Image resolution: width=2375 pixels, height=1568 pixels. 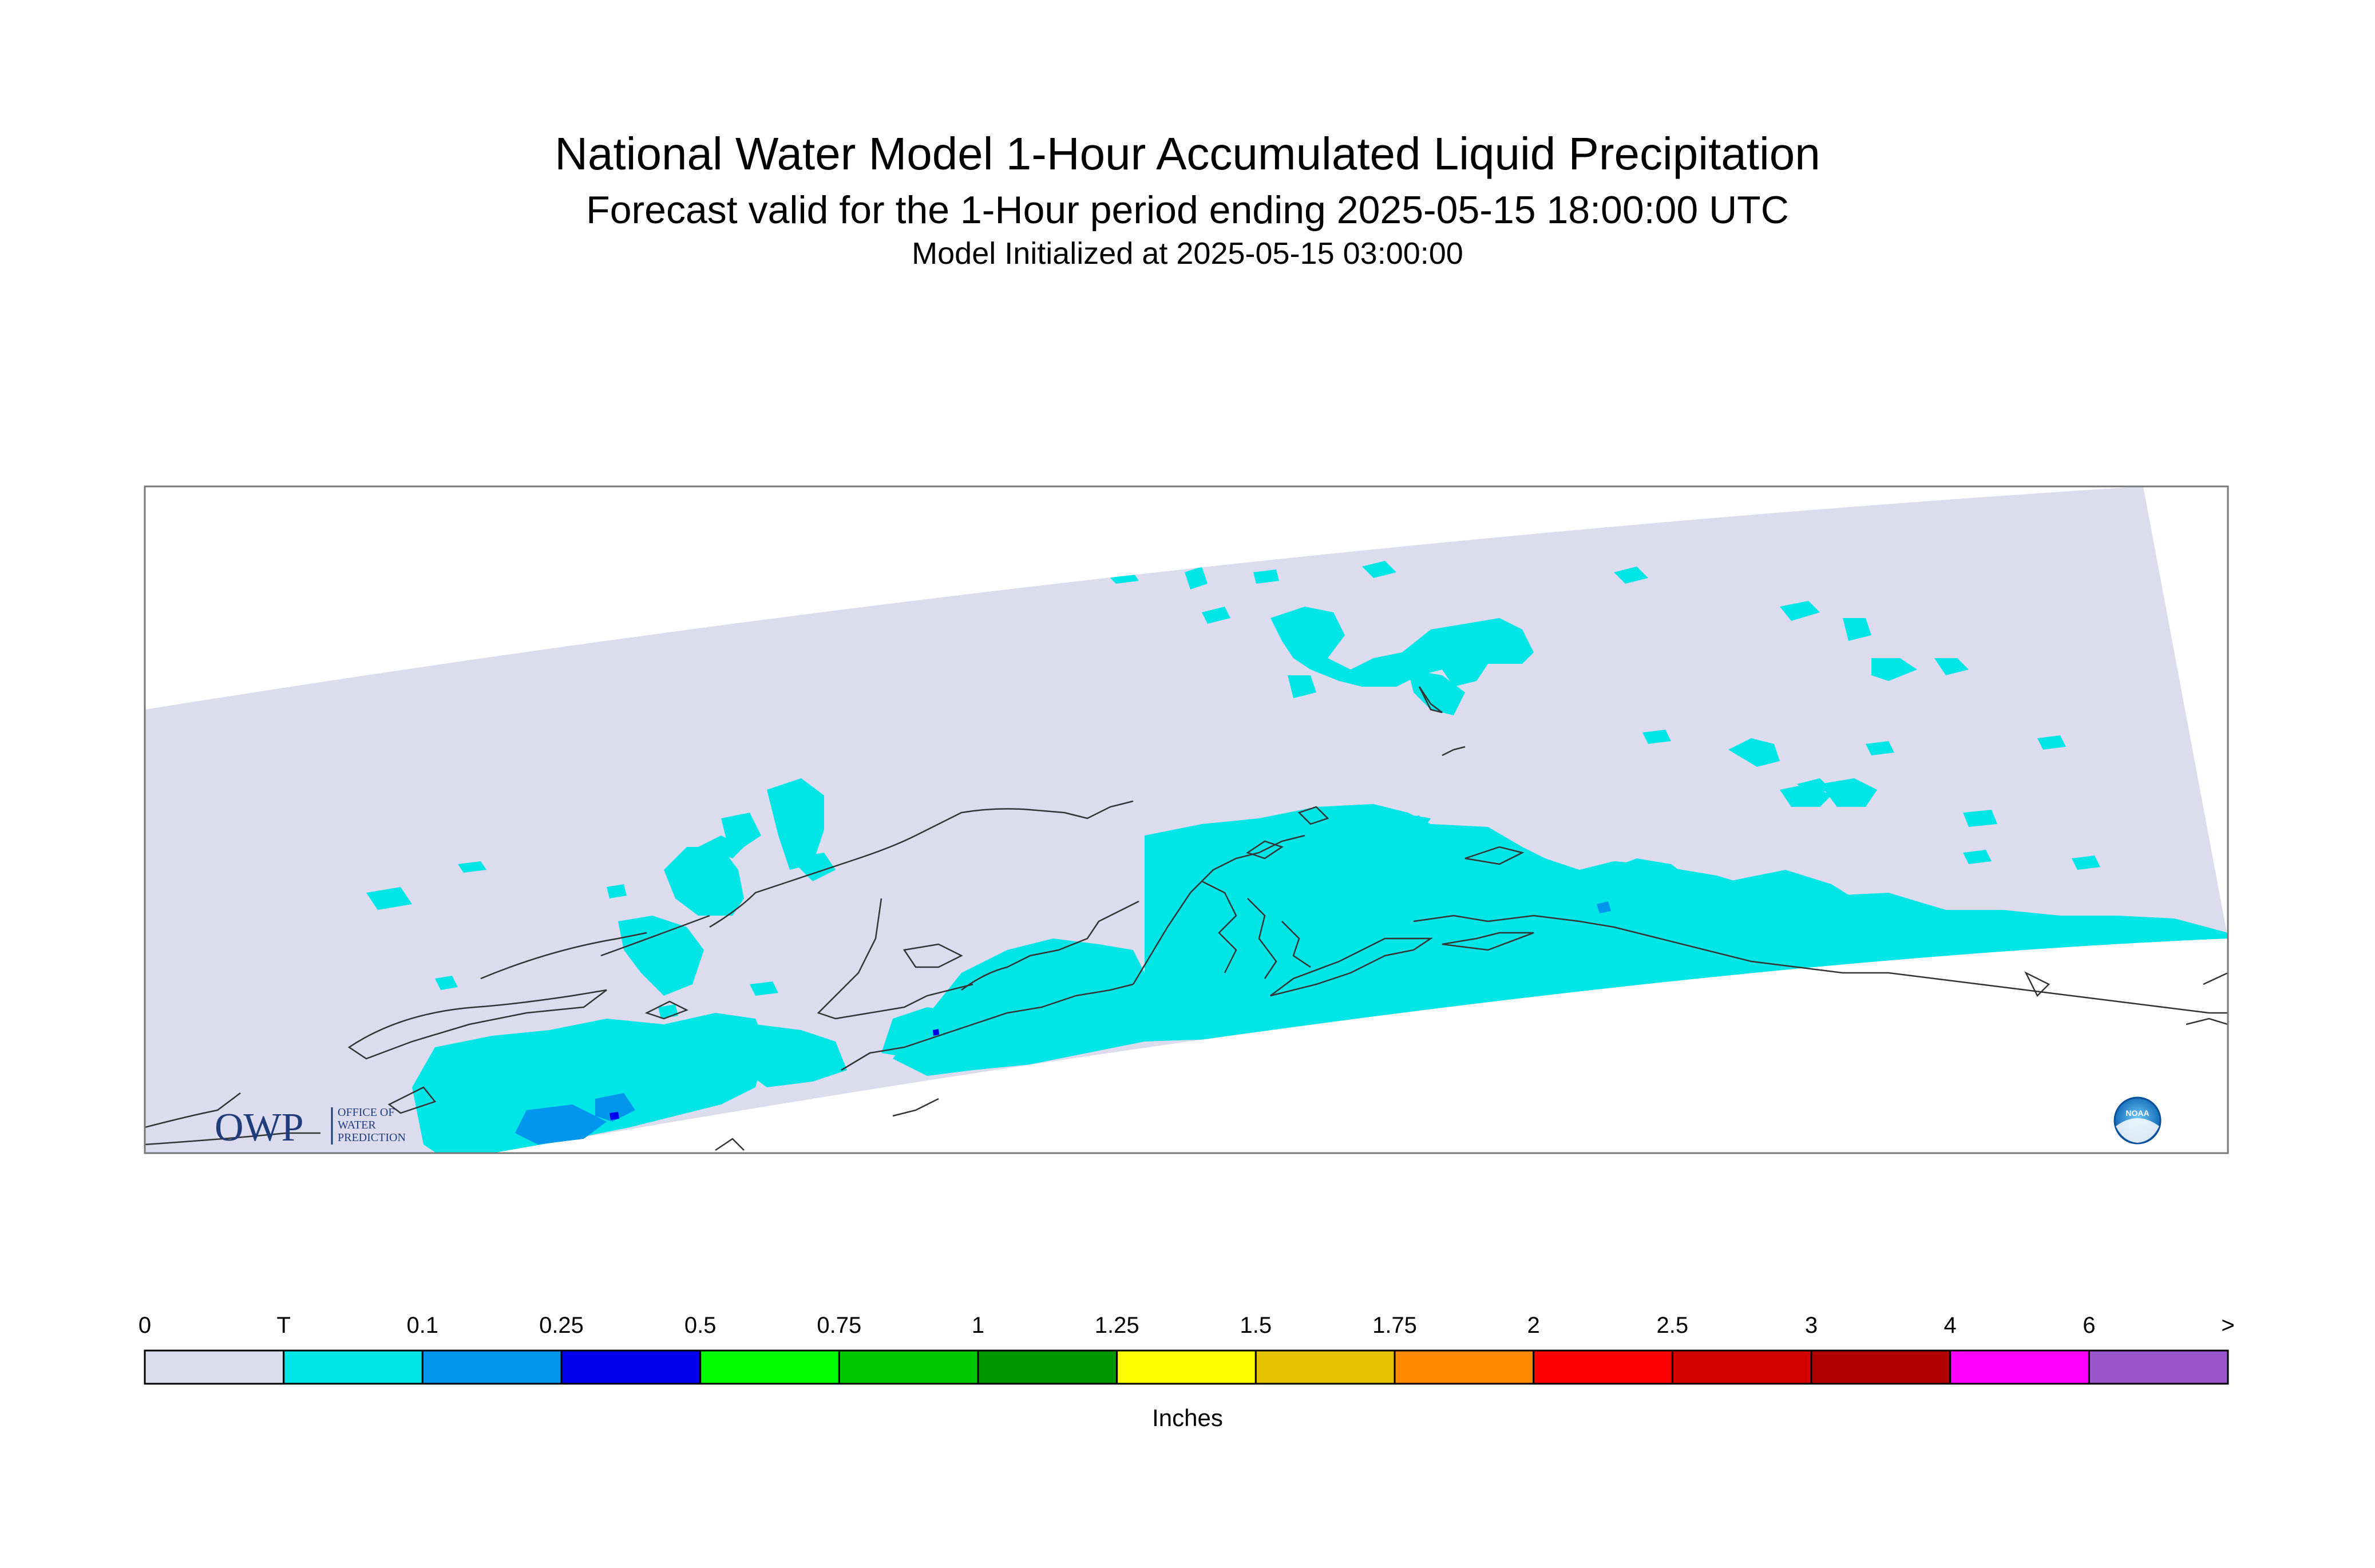 What do you see at coordinates (260, 1128) in the screenshot?
I see `owp-logo-mark: OWP` at bounding box center [260, 1128].